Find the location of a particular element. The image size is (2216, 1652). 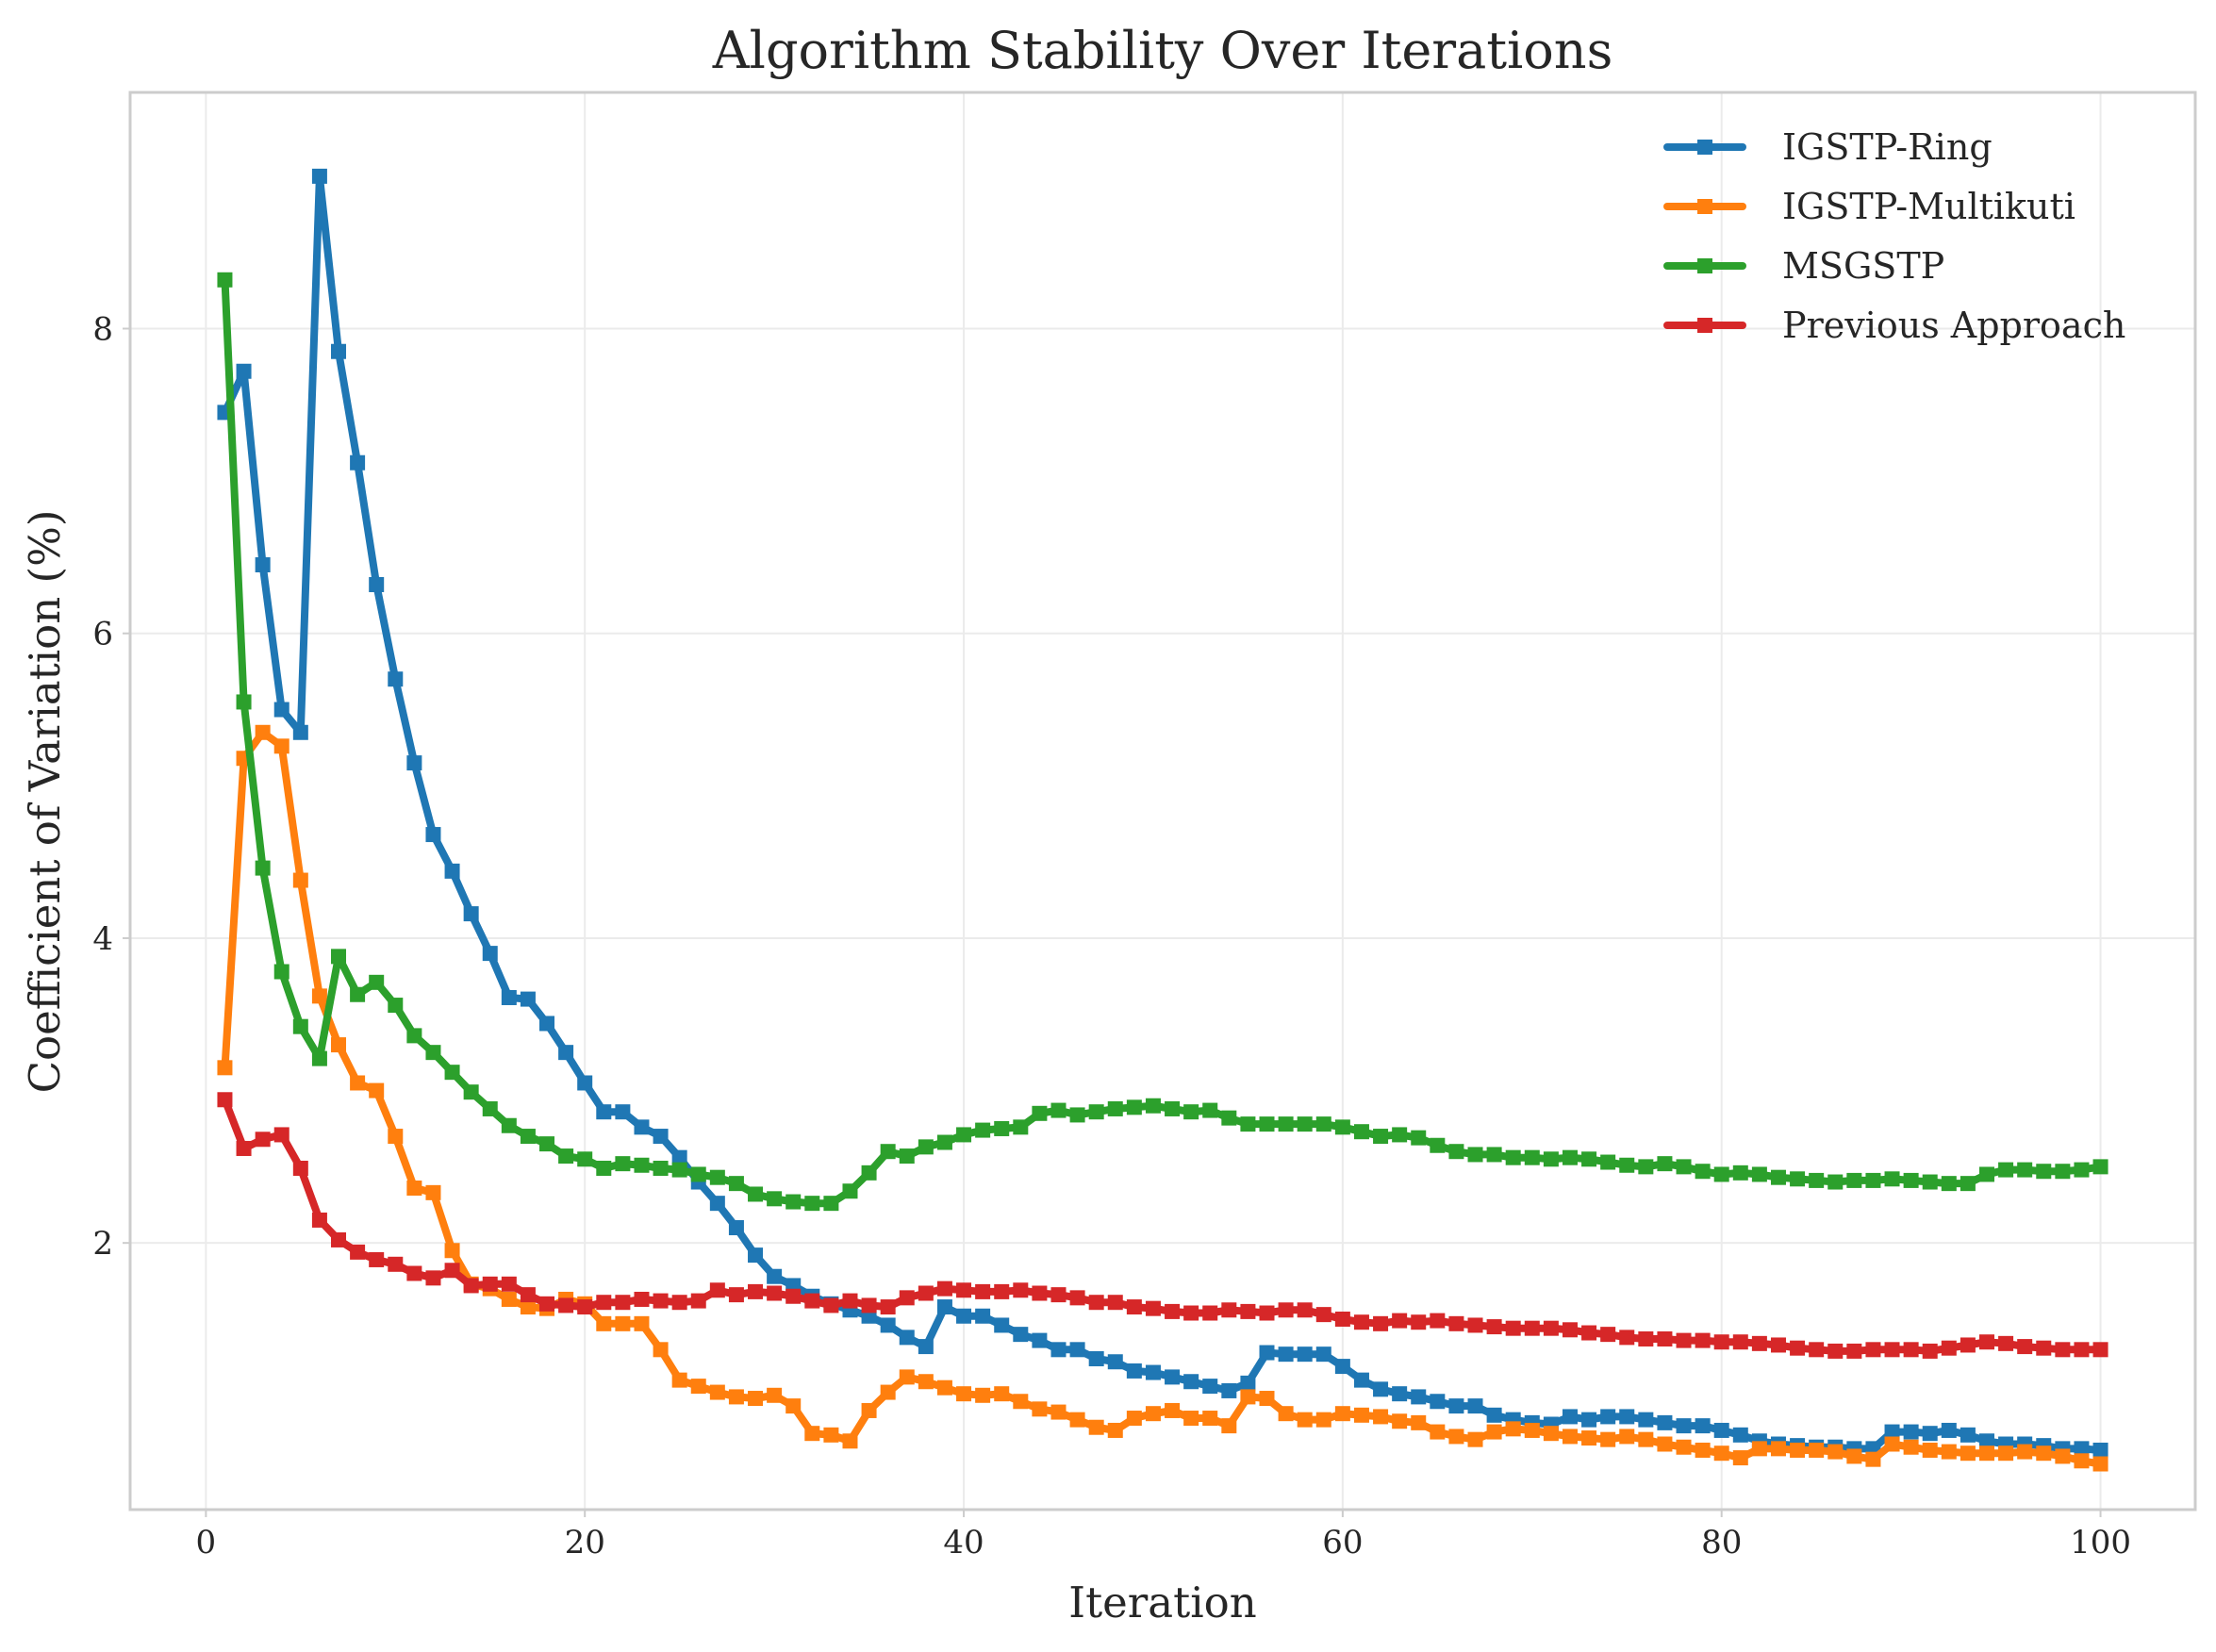

legend-label: MSGSTP is located at coordinates (1863, 266).